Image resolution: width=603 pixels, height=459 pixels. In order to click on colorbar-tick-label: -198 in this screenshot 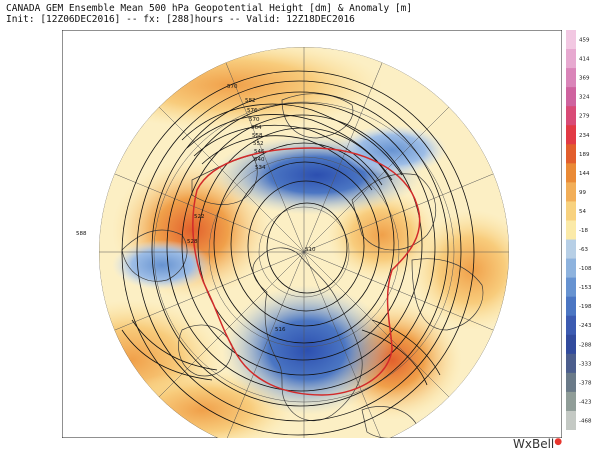, I will do `click(585, 307)`.